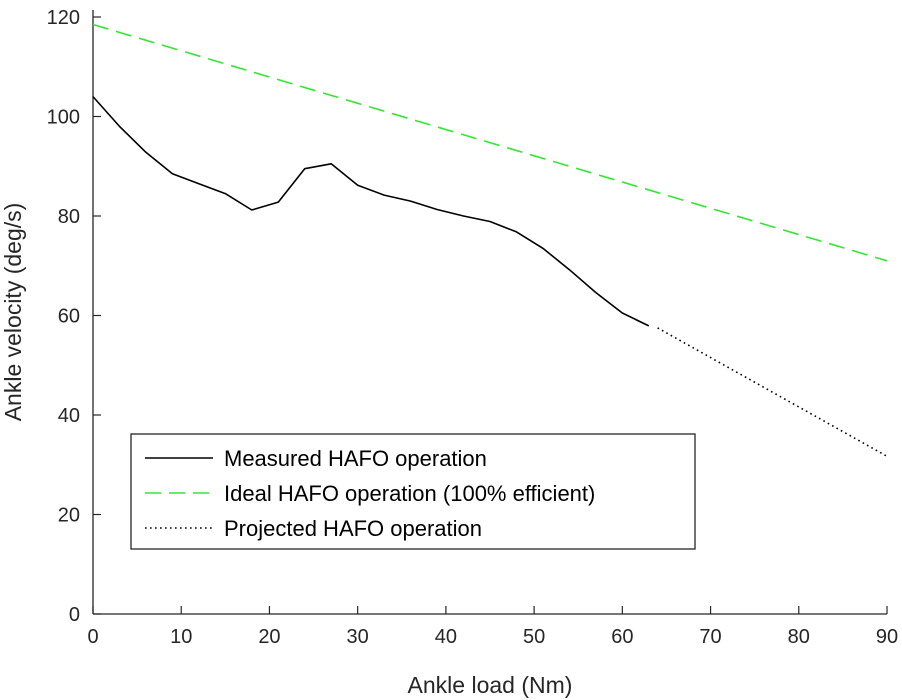 The image size is (902, 700). What do you see at coordinates (490, 685) in the screenshot?
I see `x-axis-title: Ankle load (Nm)` at bounding box center [490, 685].